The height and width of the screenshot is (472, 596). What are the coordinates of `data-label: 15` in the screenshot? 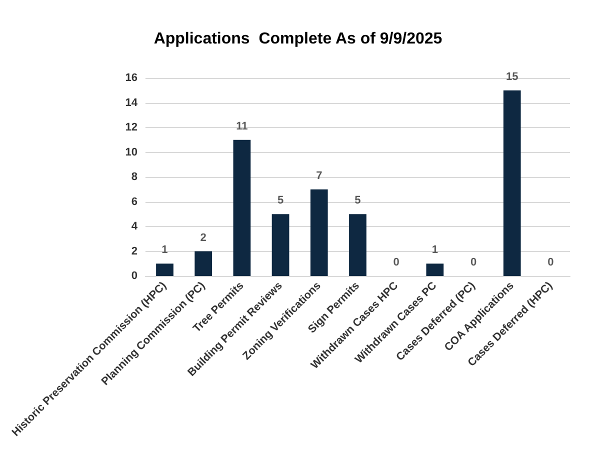 It's located at (512, 76).